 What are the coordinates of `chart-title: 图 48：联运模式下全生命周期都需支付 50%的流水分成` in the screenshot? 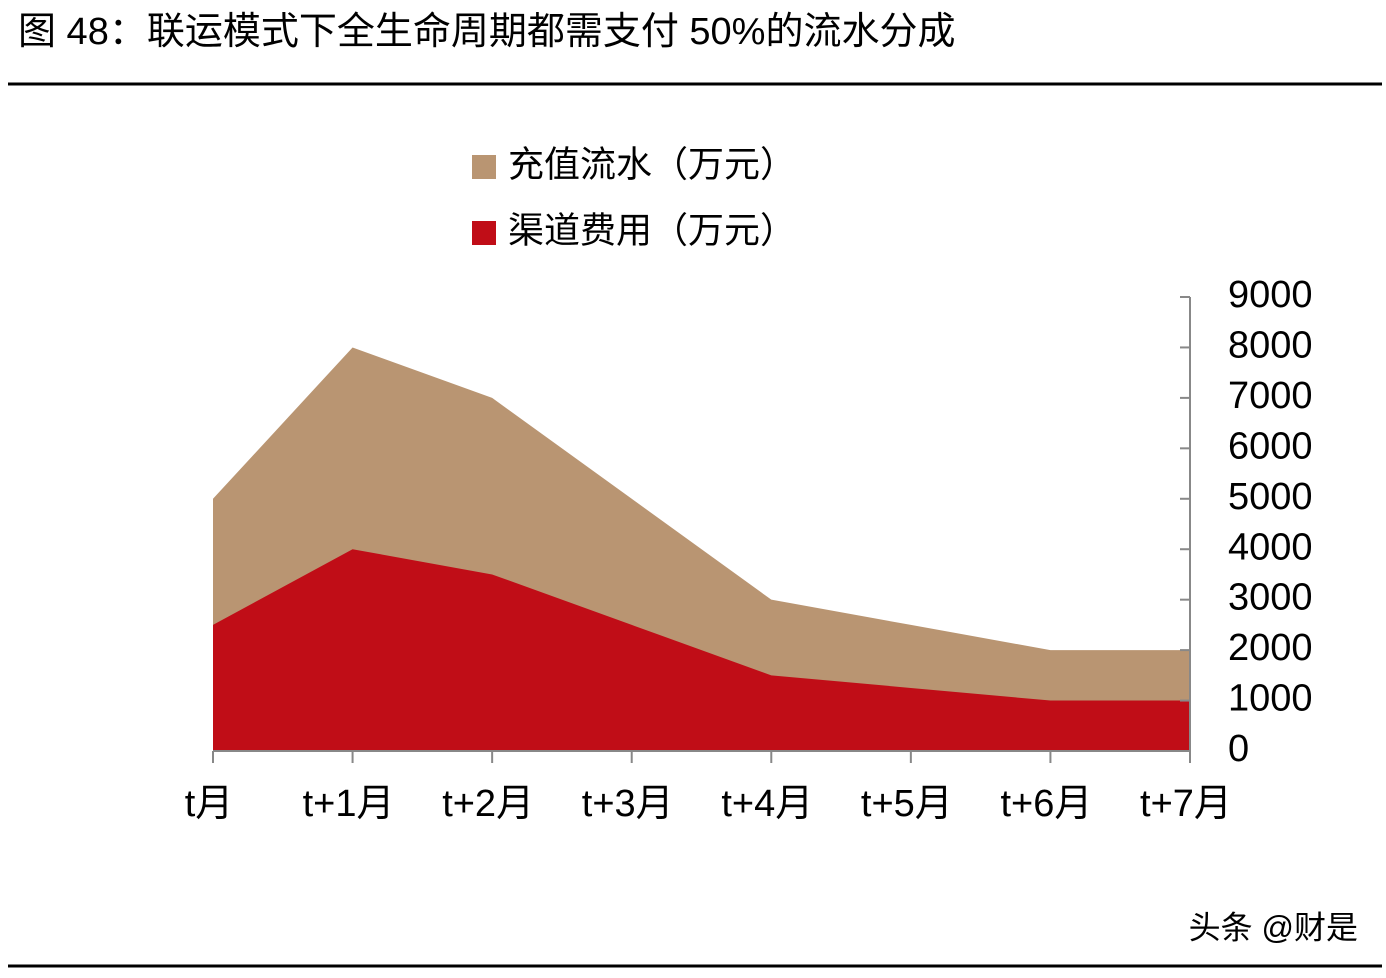 It's located at (486, 32).